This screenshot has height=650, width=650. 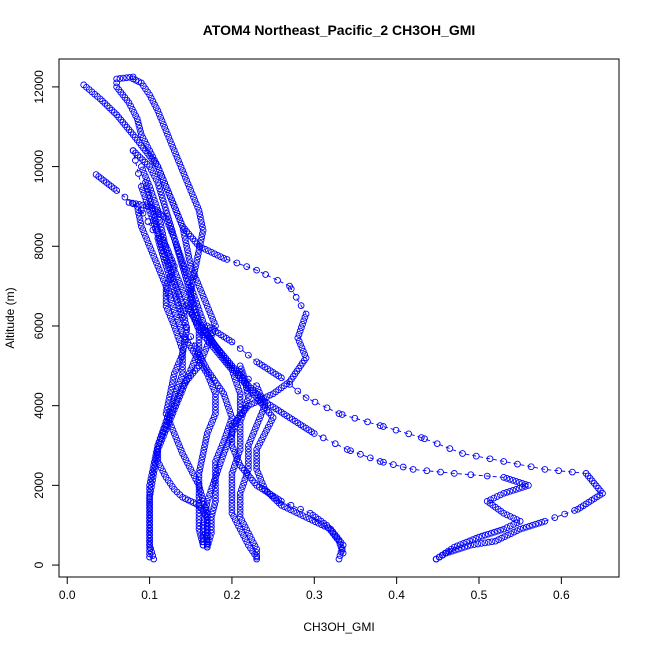 What do you see at coordinates (45, 319) in the screenshot?
I see `y-axis: 0 2000 4000 6000 8000 10000 12000` at bounding box center [45, 319].